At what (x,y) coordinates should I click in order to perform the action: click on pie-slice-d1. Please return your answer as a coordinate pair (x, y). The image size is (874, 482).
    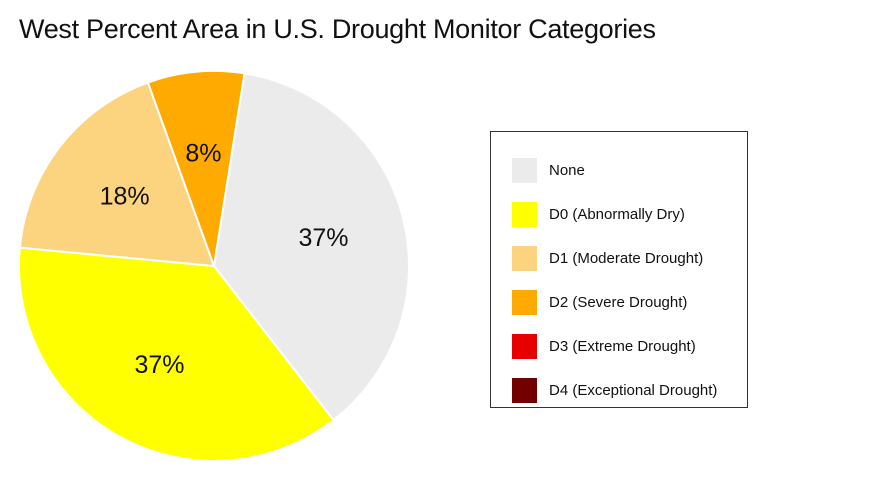
    Looking at the image, I should click on (117, 174).